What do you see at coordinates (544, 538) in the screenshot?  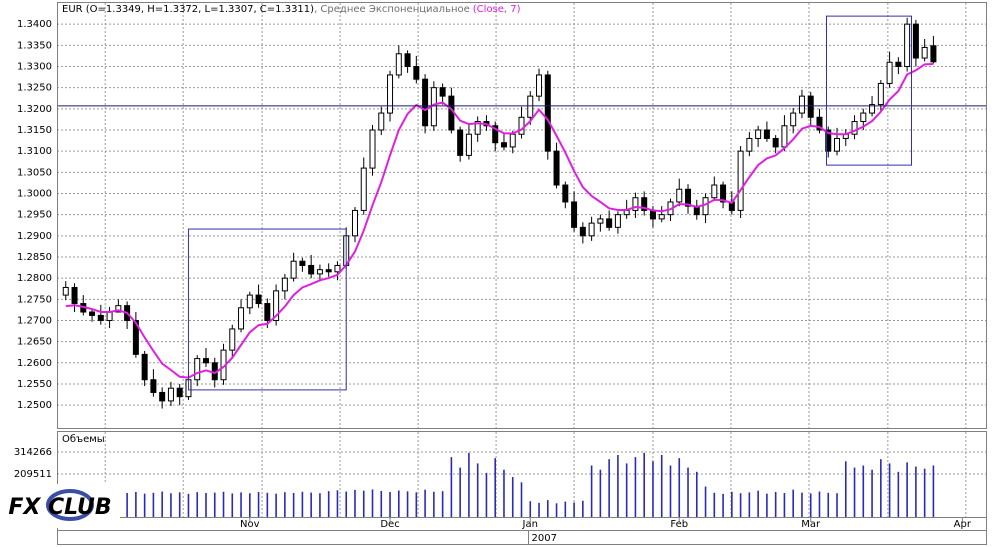 I see `year-label: 2007` at bounding box center [544, 538].